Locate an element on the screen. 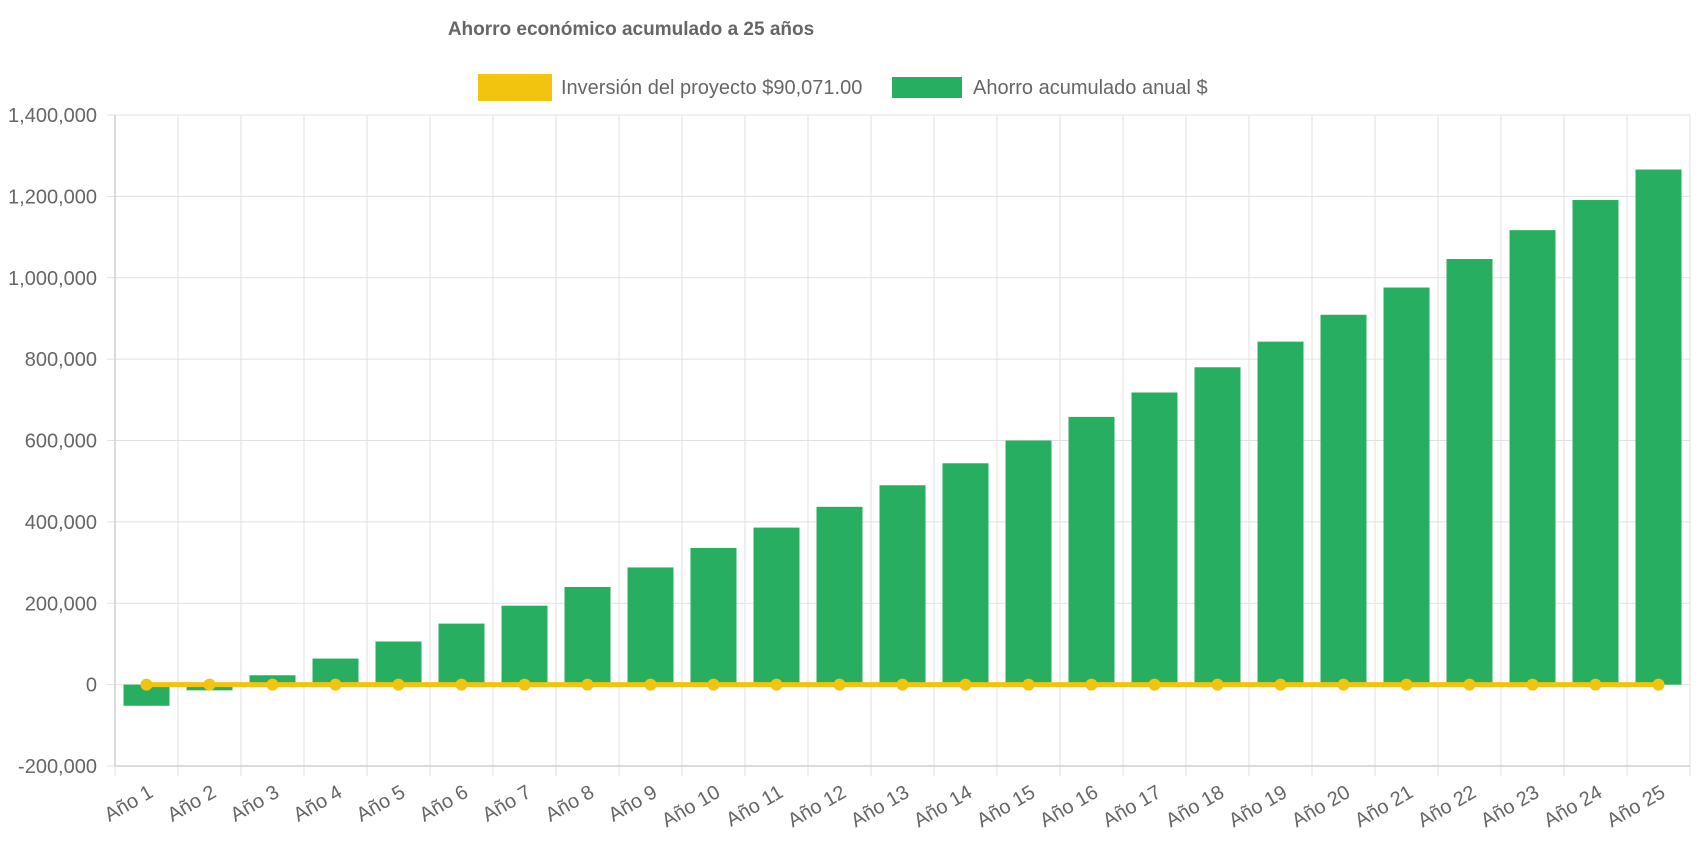  bar-año-12 is located at coordinates (839, 595).